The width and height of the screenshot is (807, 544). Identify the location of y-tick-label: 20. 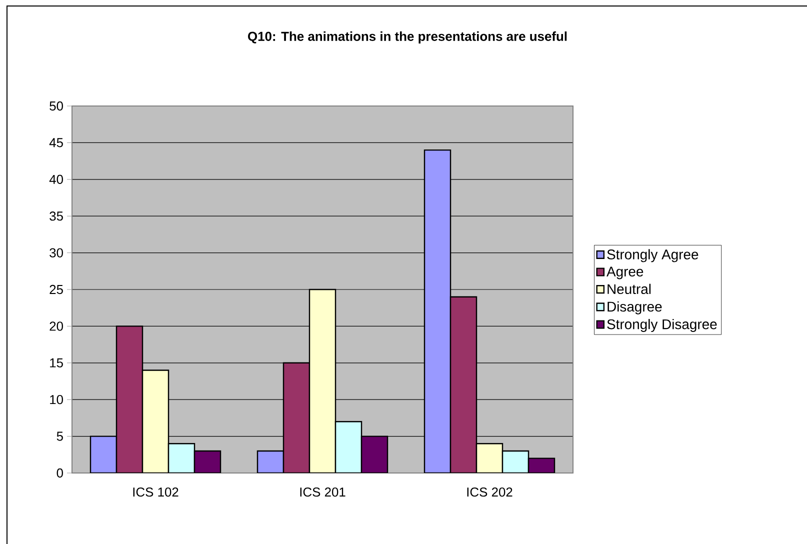
(56, 326).